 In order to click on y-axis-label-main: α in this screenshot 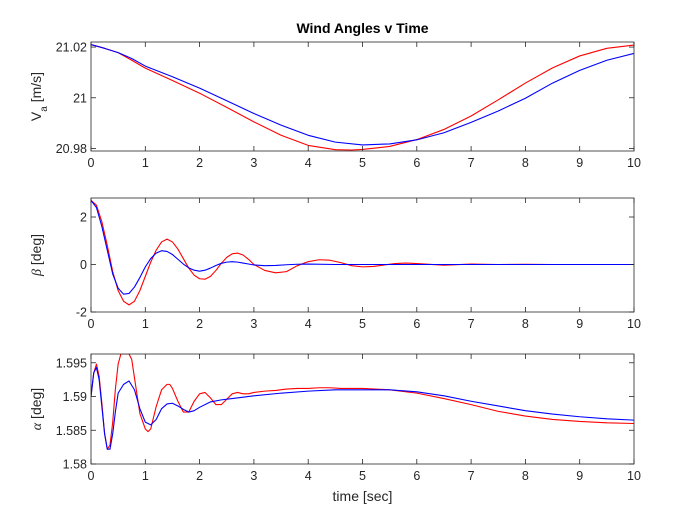, I will do `click(37, 426)`.